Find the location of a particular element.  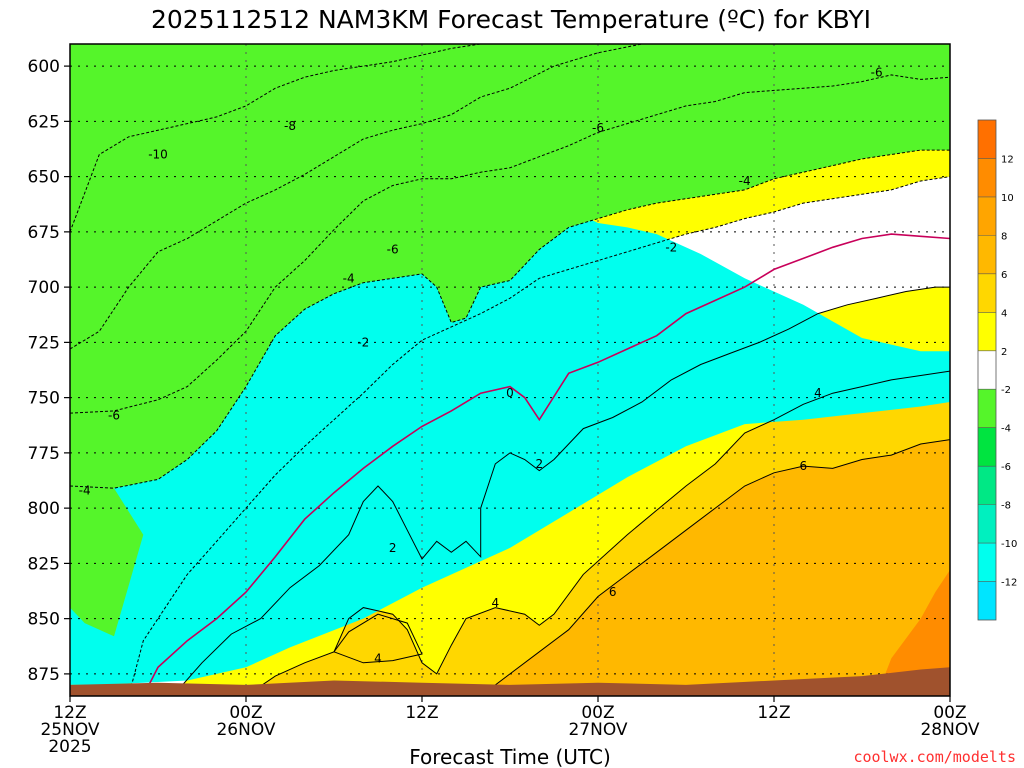

y-tick-label: 850 is located at coordinates (44, 620).